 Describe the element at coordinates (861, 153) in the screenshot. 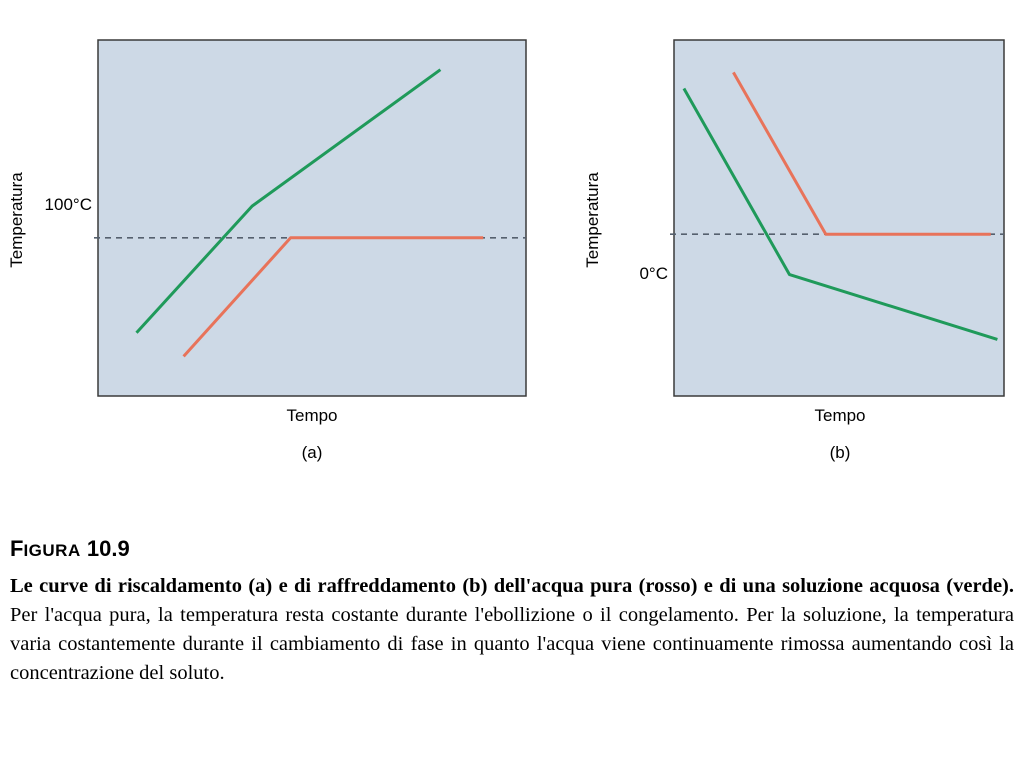

I see `panel-b-pure-water-line` at that location.